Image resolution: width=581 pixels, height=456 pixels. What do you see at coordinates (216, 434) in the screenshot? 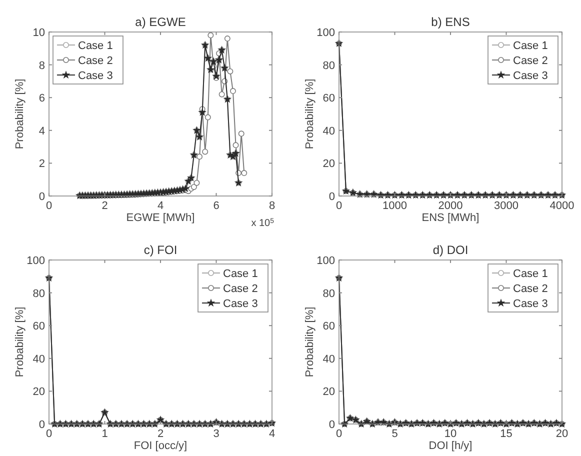
I see `x-tick-label: 3` at bounding box center [216, 434].